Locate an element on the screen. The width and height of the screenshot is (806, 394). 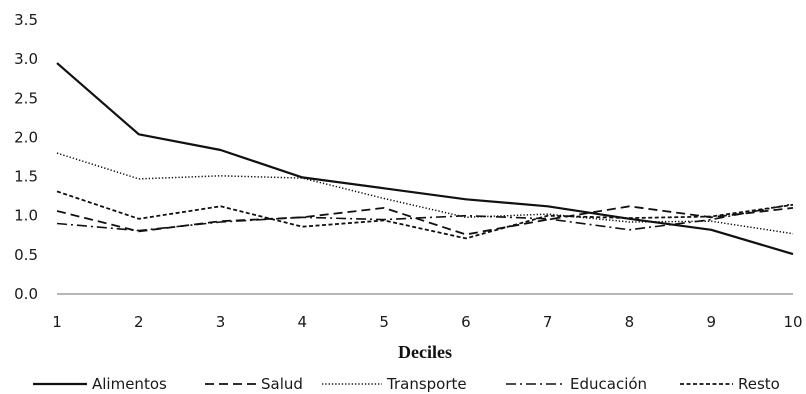
y-tick-label: 0.0 is located at coordinates (26, 294).